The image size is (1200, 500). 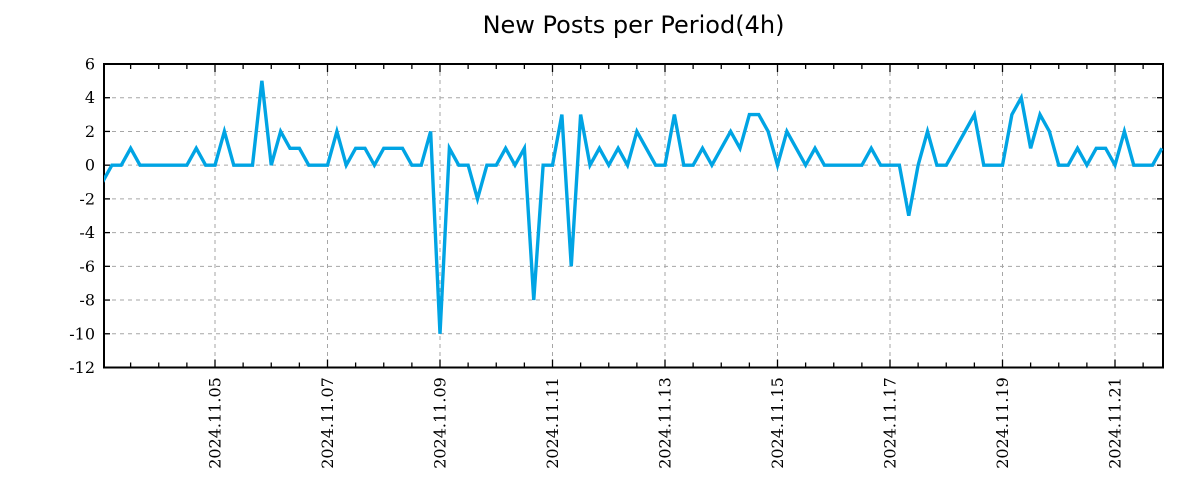 I want to click on x-tick-label: 2024.11.21, so click(x=1115, y=423).